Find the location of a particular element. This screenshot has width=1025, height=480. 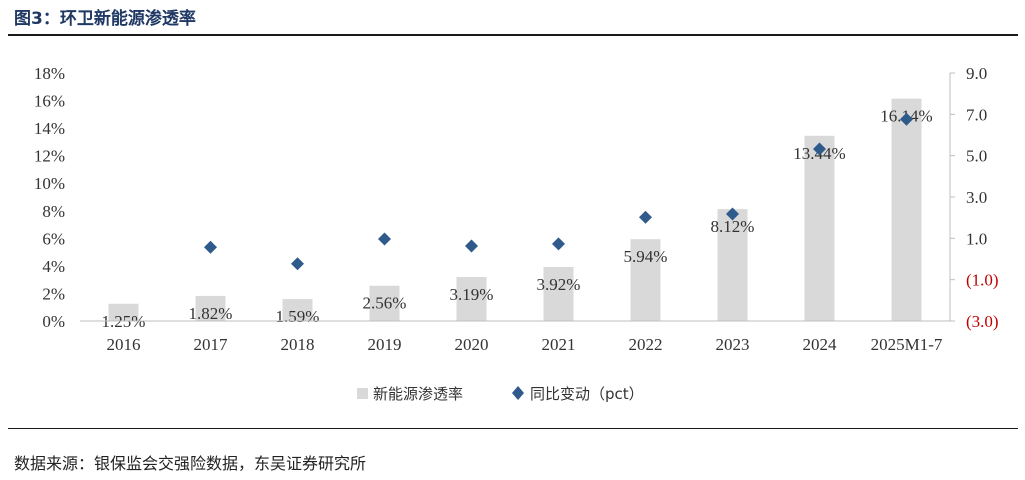

y-left-tick: 0% is located at coordinates (53, 321).